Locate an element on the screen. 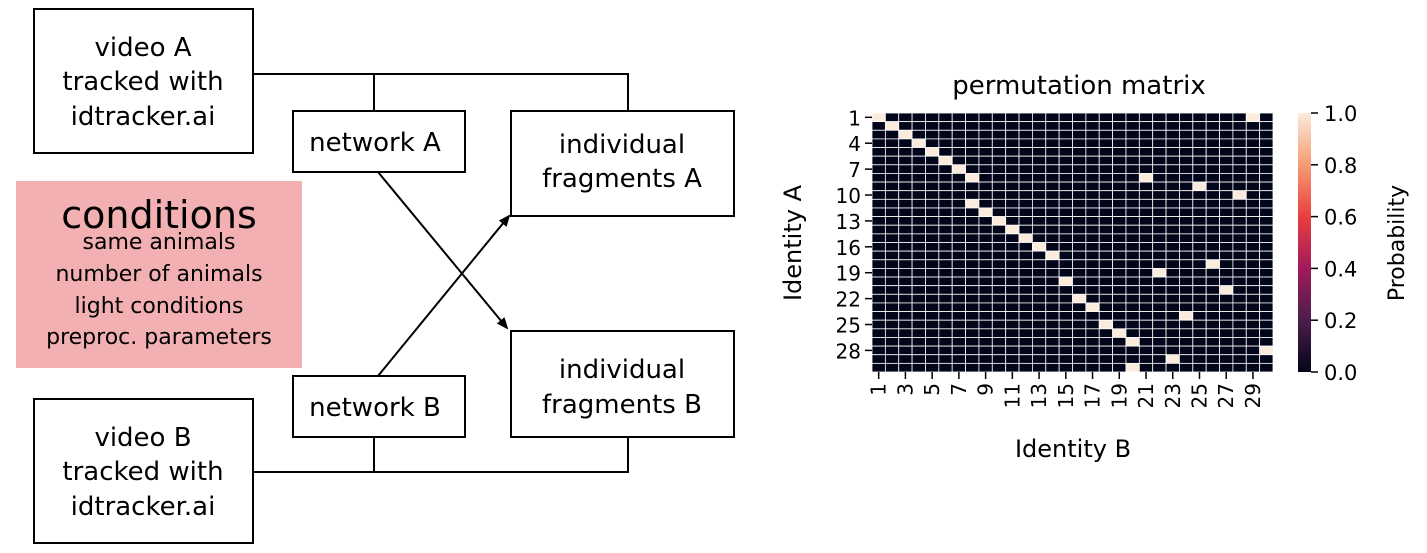 The width and height of the screenshot is (1427, 553). y-tick-label: 22 is located at coordinates (848, 300).